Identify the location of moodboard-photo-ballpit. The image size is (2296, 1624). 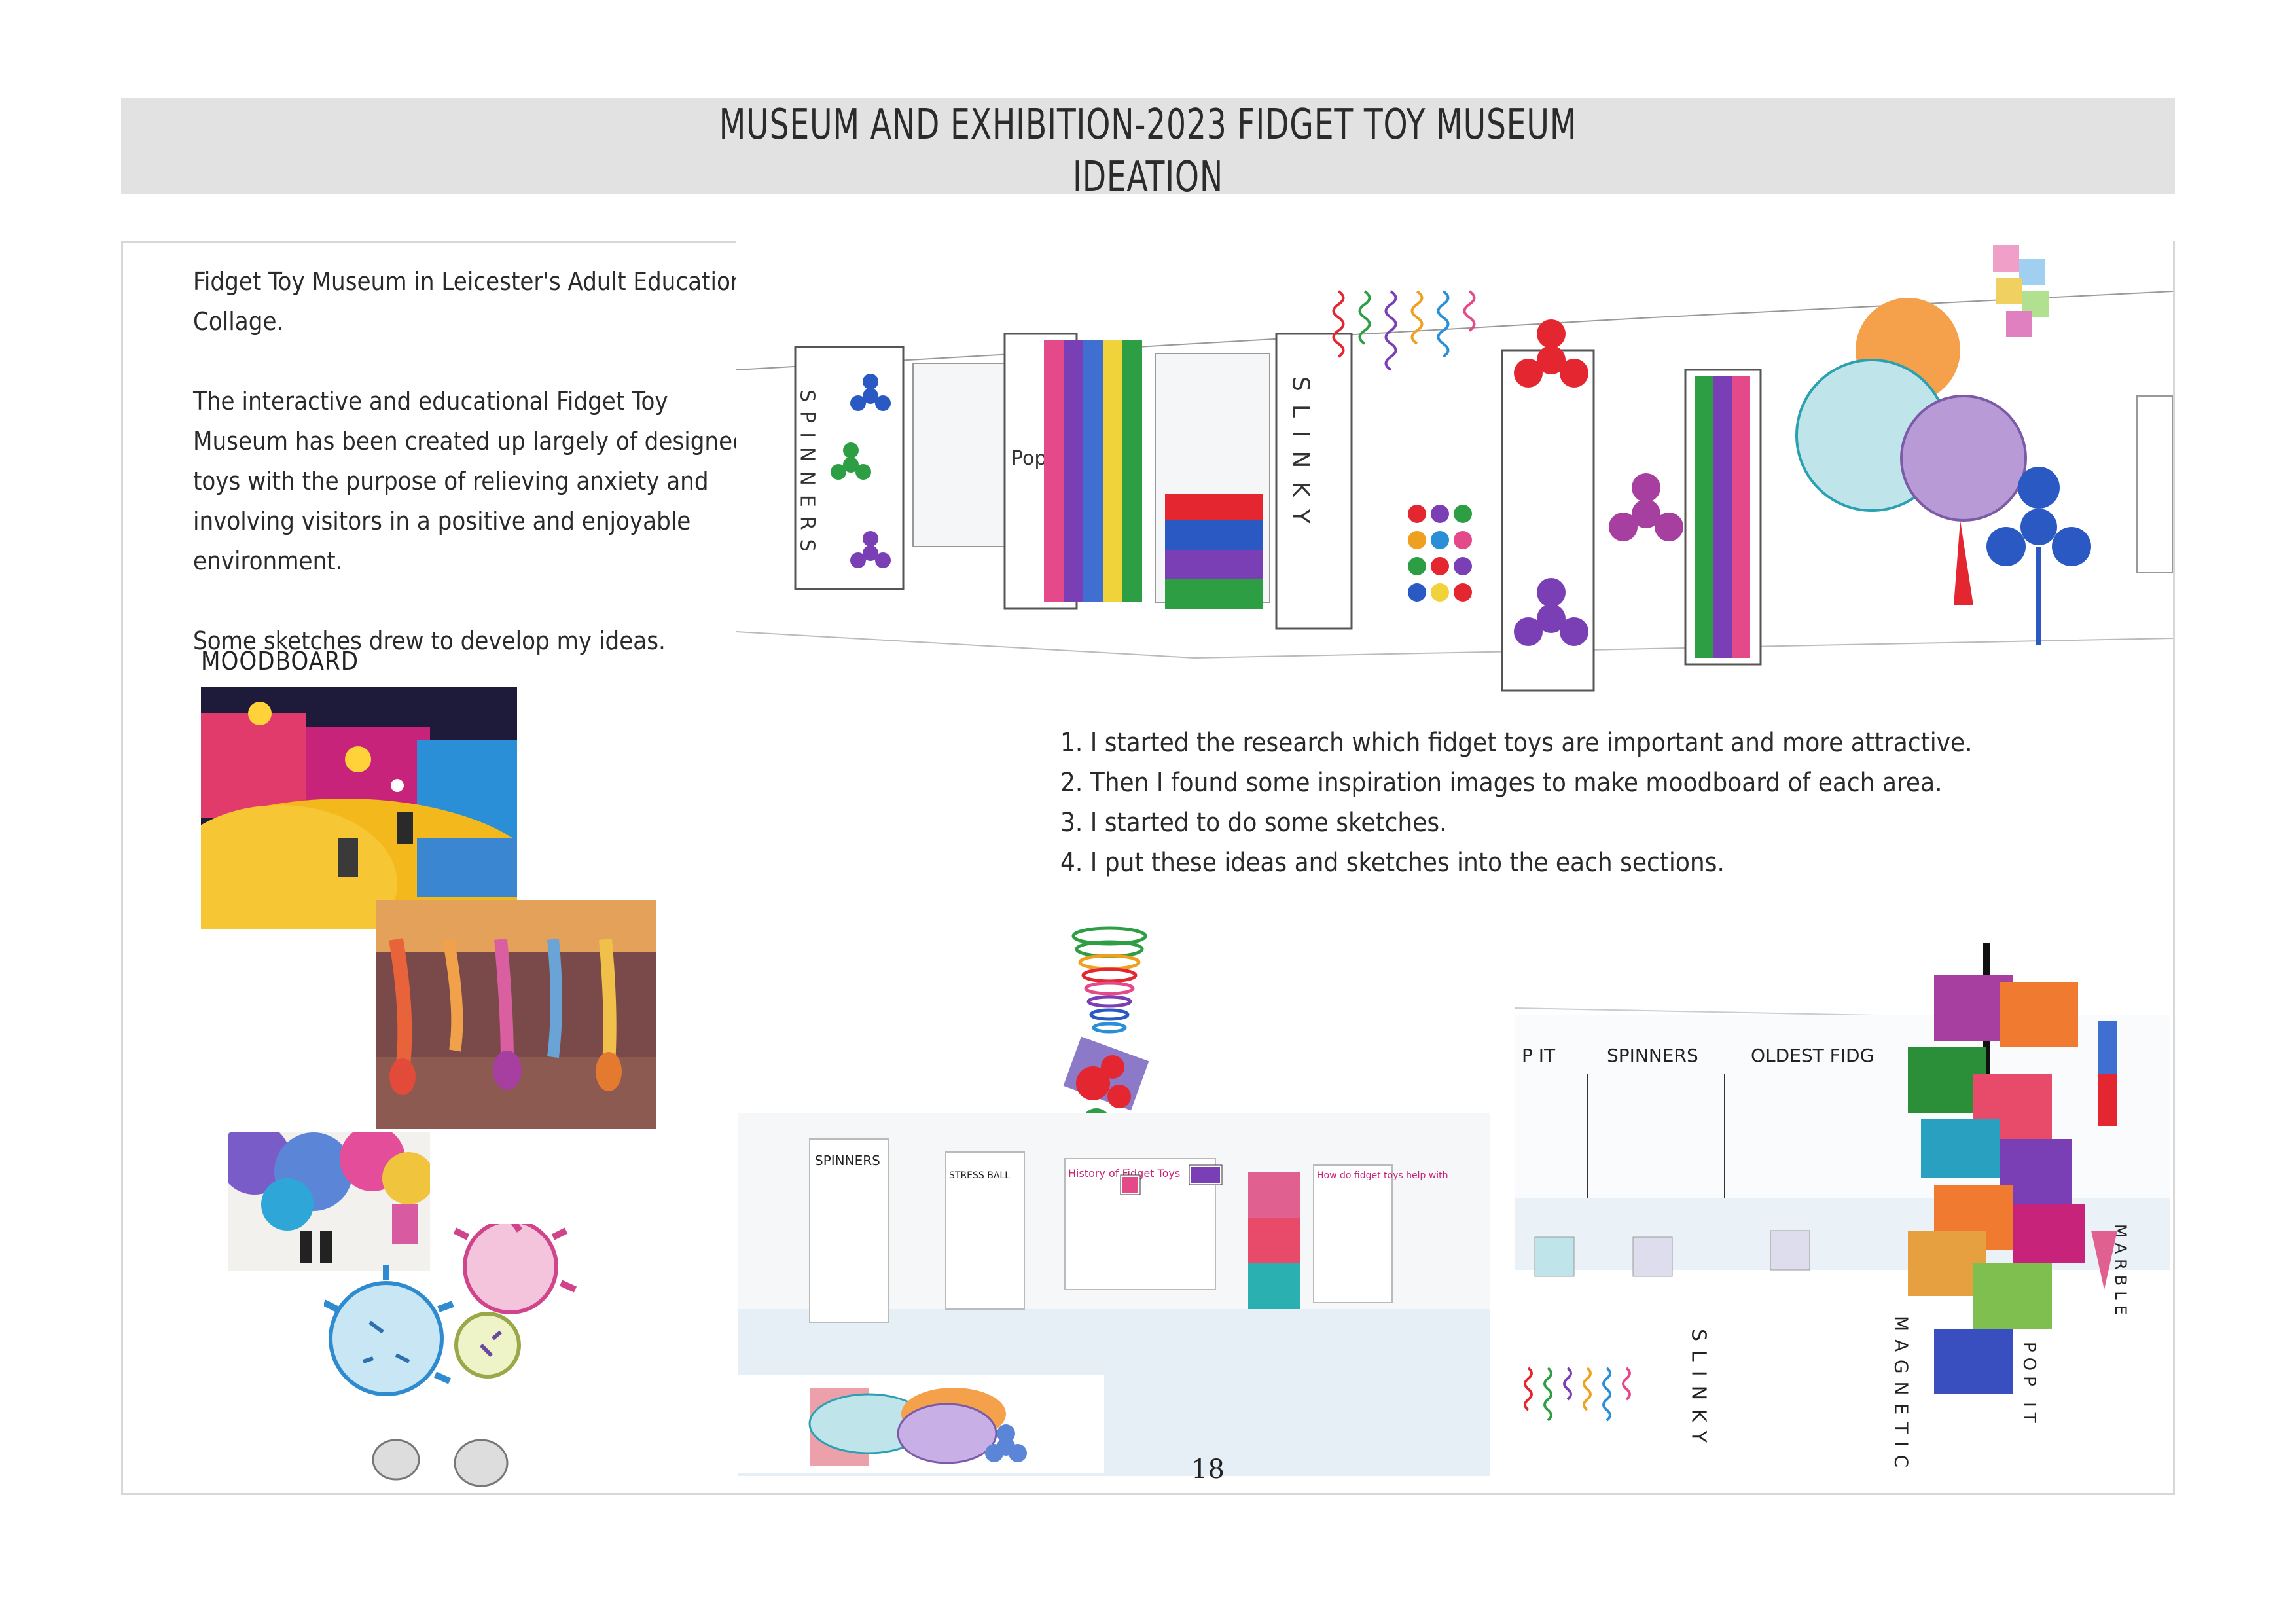
(359, 808).